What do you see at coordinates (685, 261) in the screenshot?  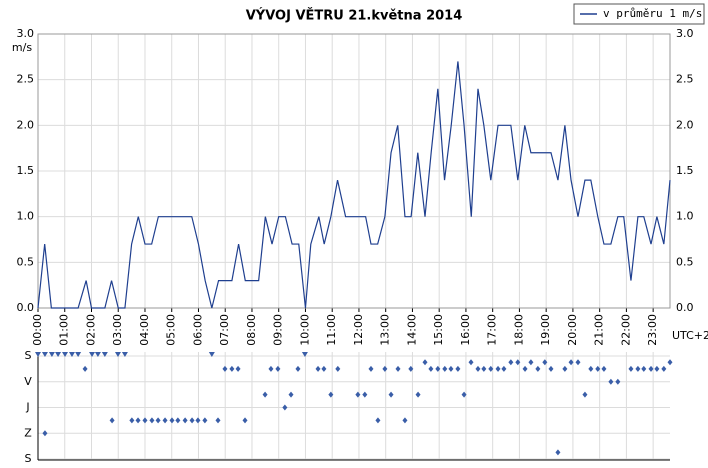 I see `y2-tick-label: 0.5` at bounding box center [685, 261].